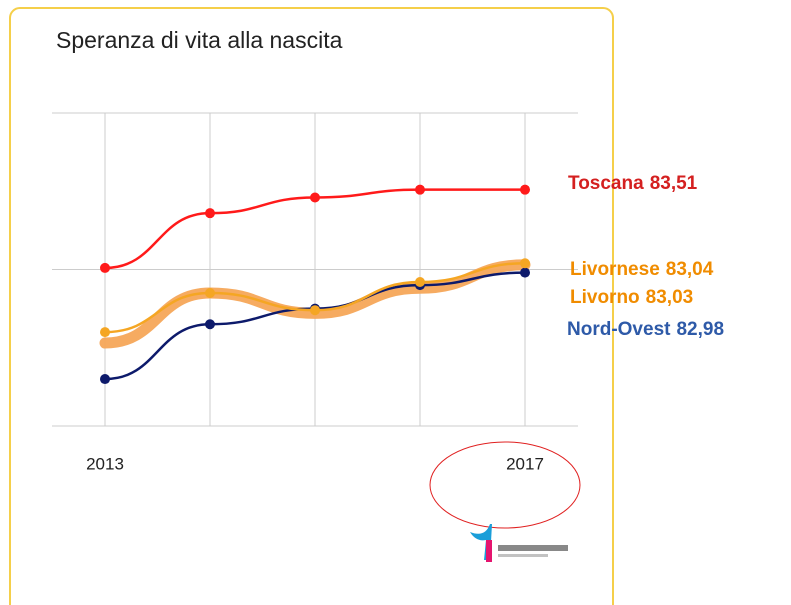 This screenshot has height=605, width=791. I want to click on value-label: 82,98, so click(700, 329).